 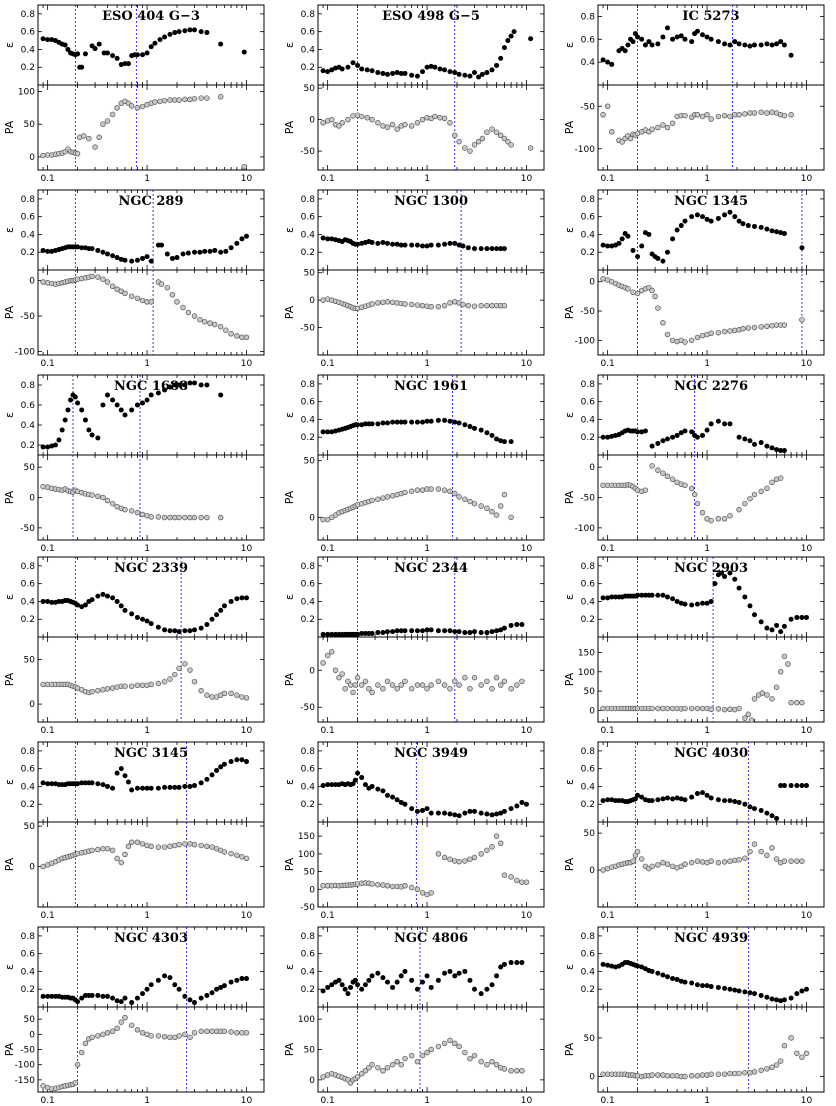 What do you see at coordinates (28, 235) in the screenshot?
I see `eps-y-tick-label: 0.4` at bounding box center [28, 235].